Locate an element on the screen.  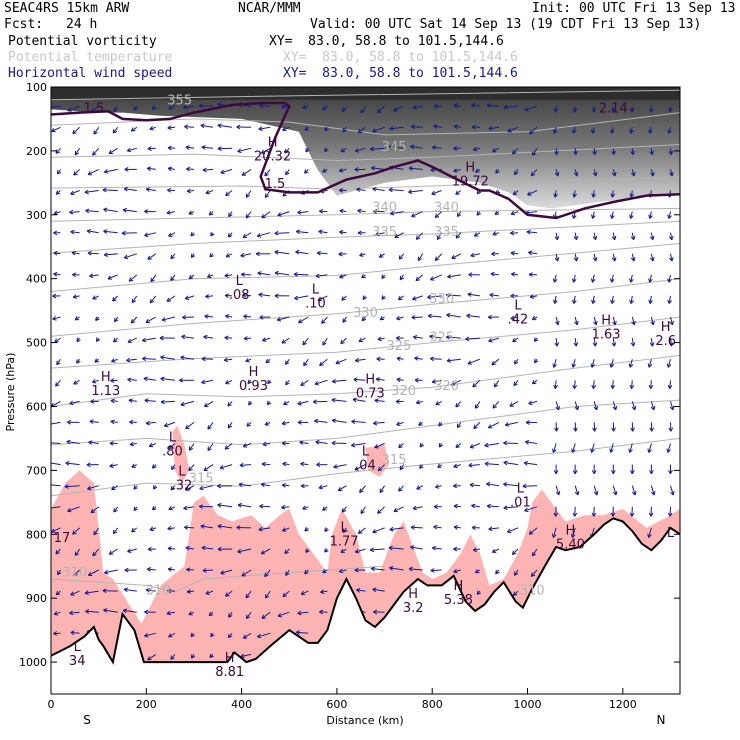
y-tick-label: 500 is located at coordinates (36, 343).